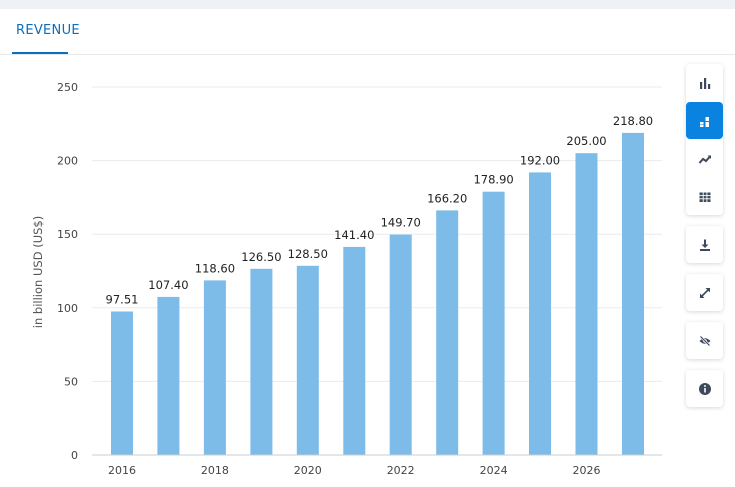 This screenshot has height=487, width=735. Describe the element at coordinates (48, 30) in the screenshot. I see `tab-revenue: REVENUE` at that location.